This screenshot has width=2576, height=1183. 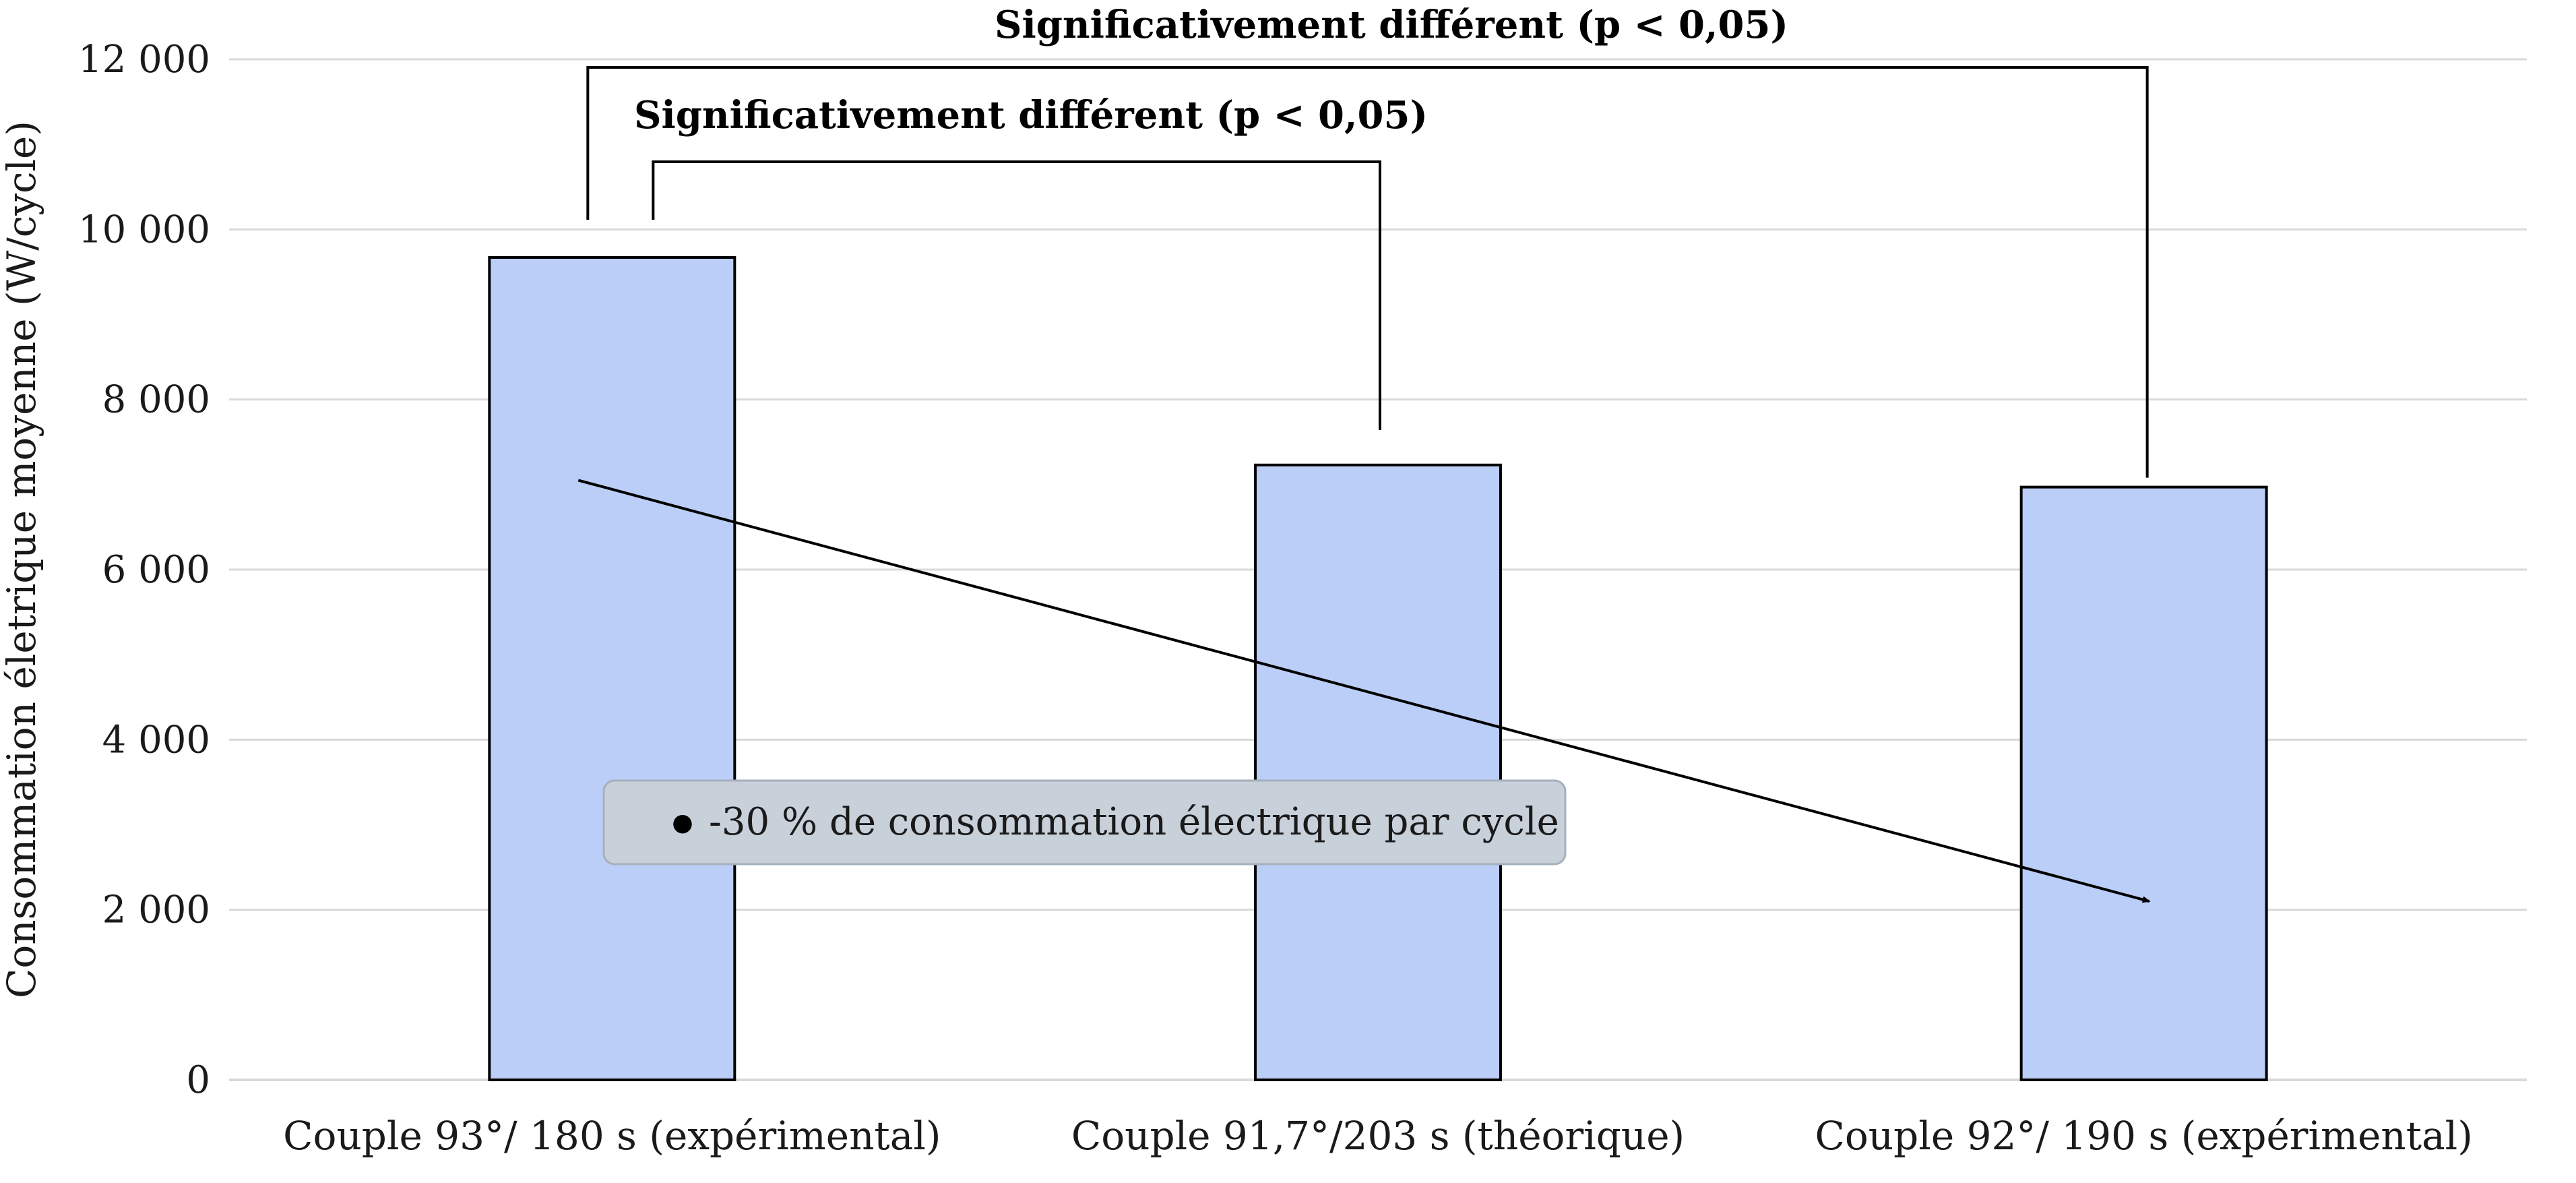 I want to click on y-tick-labels: 0 2 000 4 000 6 000 8 000 10 000 12 000, so click(x=144, y=570).